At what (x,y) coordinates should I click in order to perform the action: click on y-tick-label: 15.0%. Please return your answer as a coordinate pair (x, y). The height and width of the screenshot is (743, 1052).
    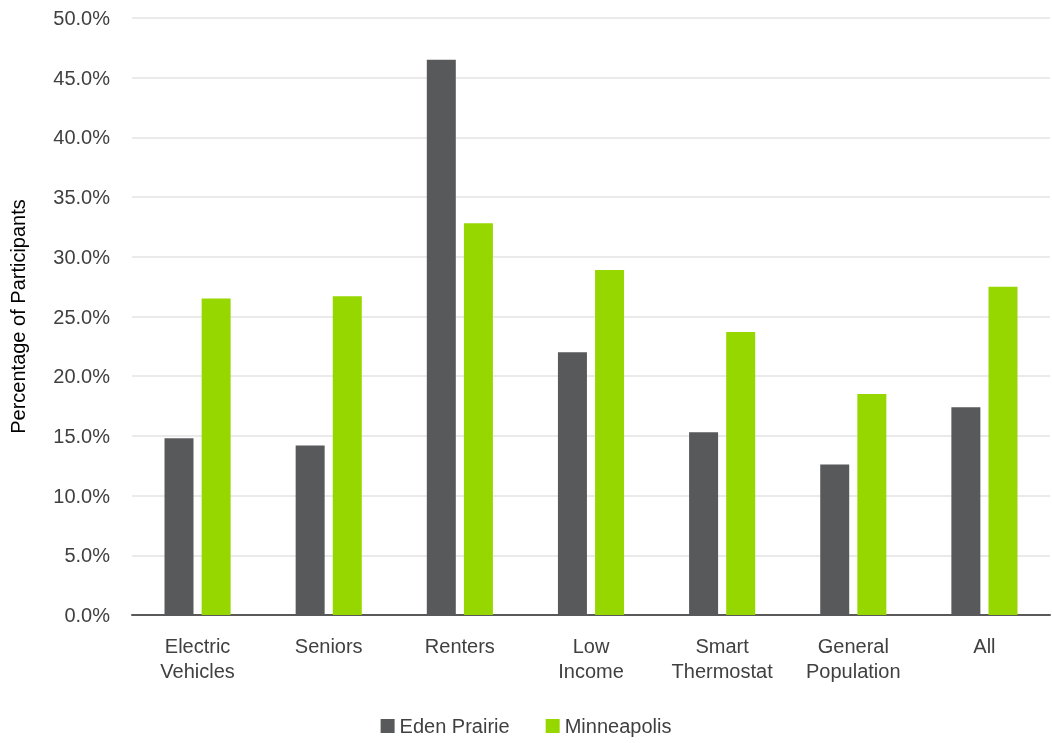
    Looking at the image, I should click on (82, 435).